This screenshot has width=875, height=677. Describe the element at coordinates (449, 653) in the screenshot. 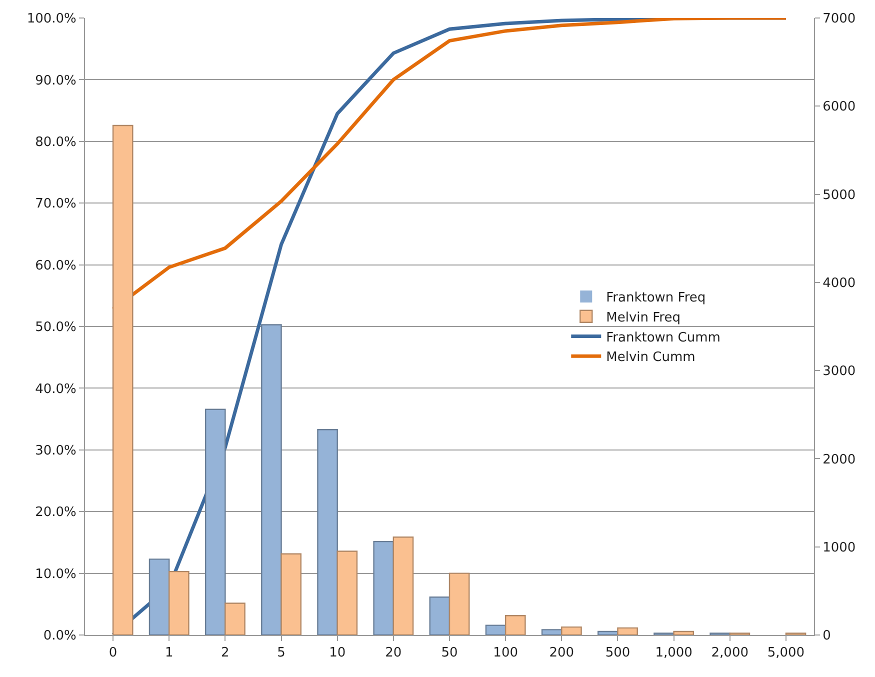

I see `x-tick-label: 50` at that location.